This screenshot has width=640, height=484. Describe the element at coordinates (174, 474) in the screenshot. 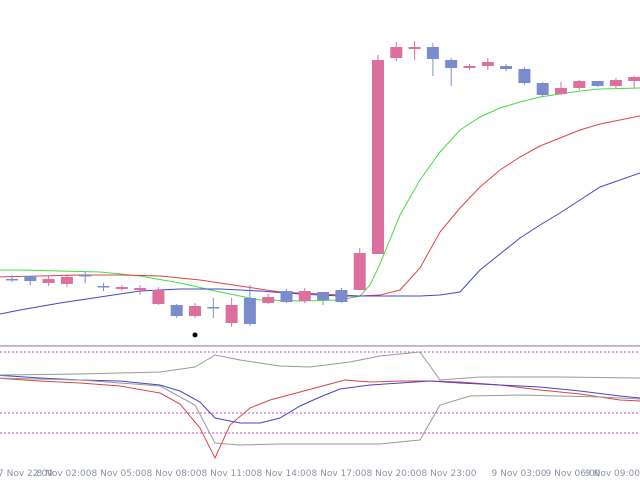

I see `x-tick-label: 8 Nov 08:00` at that location.